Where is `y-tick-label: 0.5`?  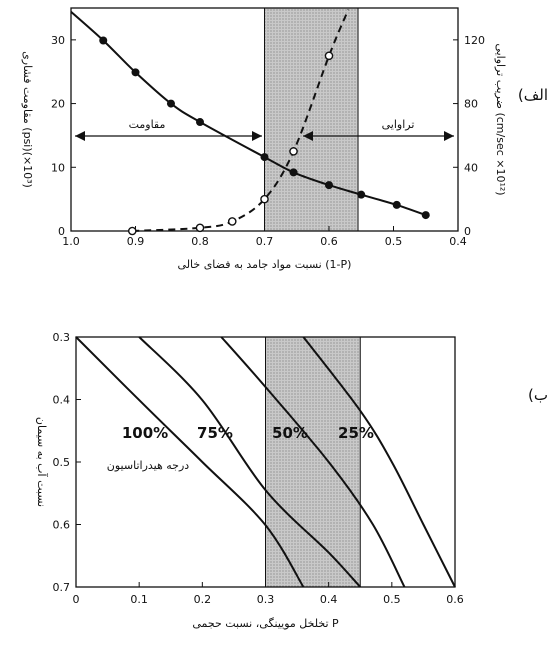 y-tick-label: 0.5 is located at coordinates (62, 462).